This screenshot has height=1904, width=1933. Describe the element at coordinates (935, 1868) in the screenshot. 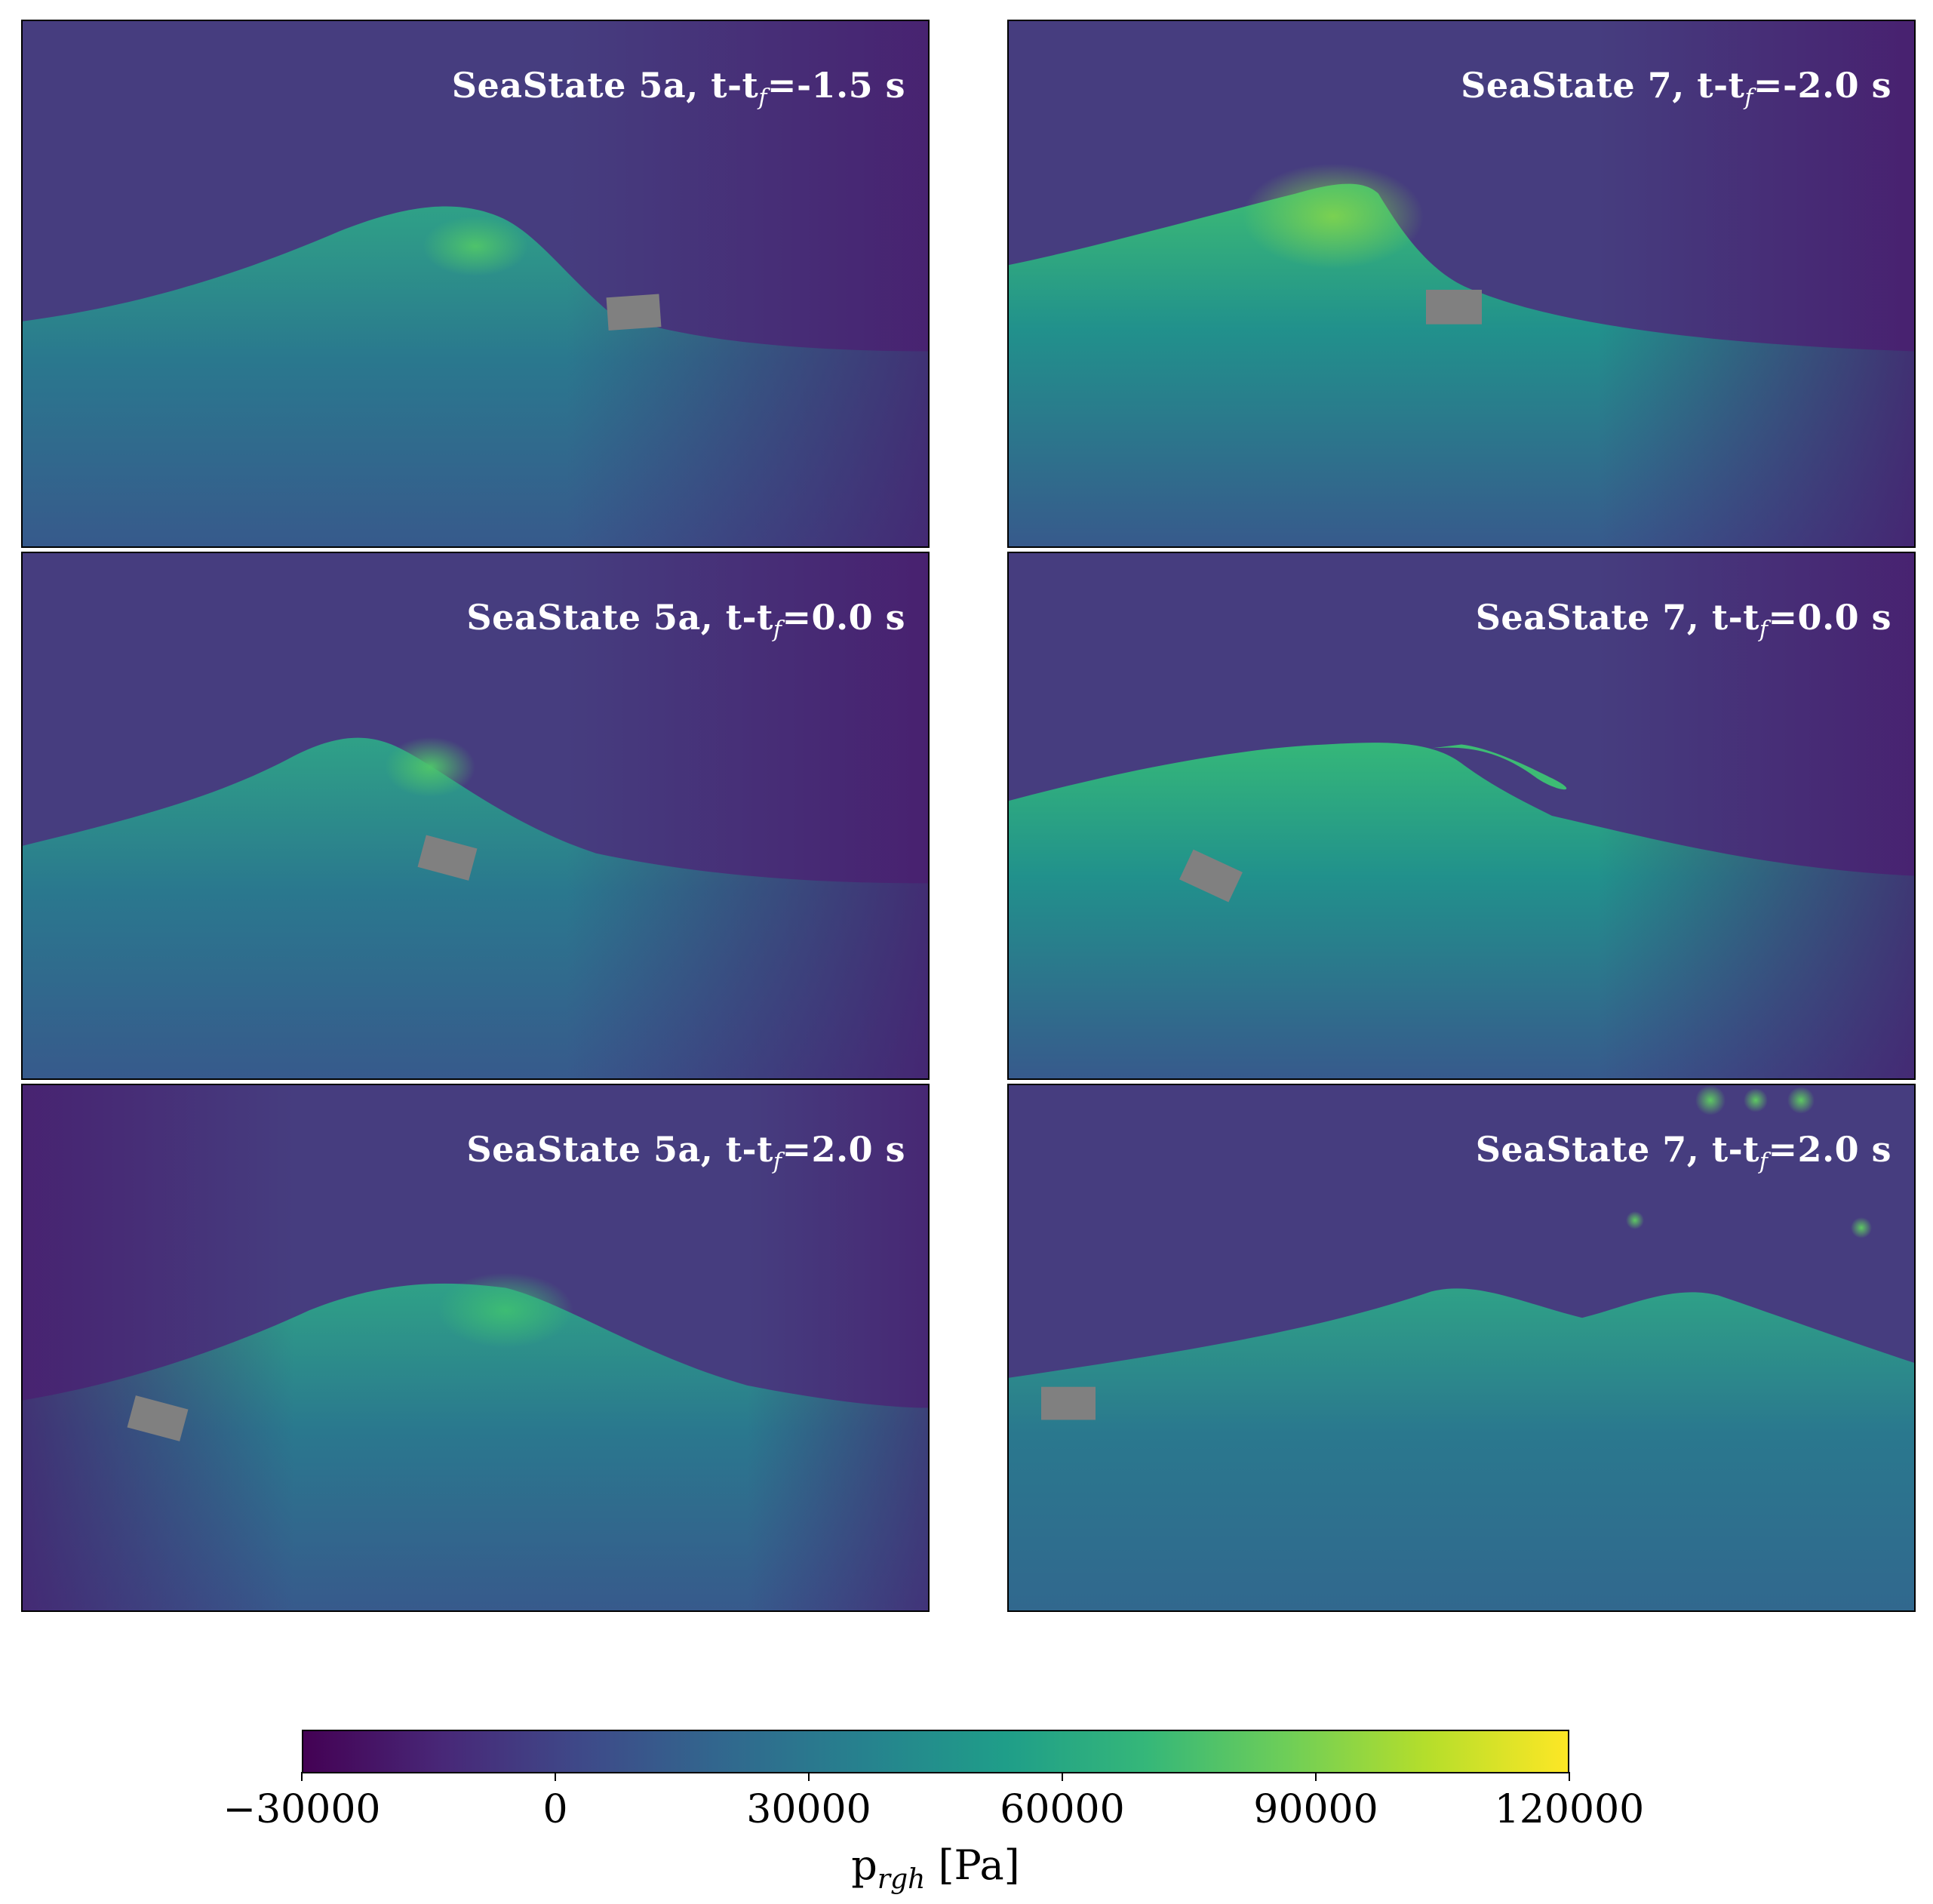

I see `colorbar-label: prgh [Pa]` at that location.